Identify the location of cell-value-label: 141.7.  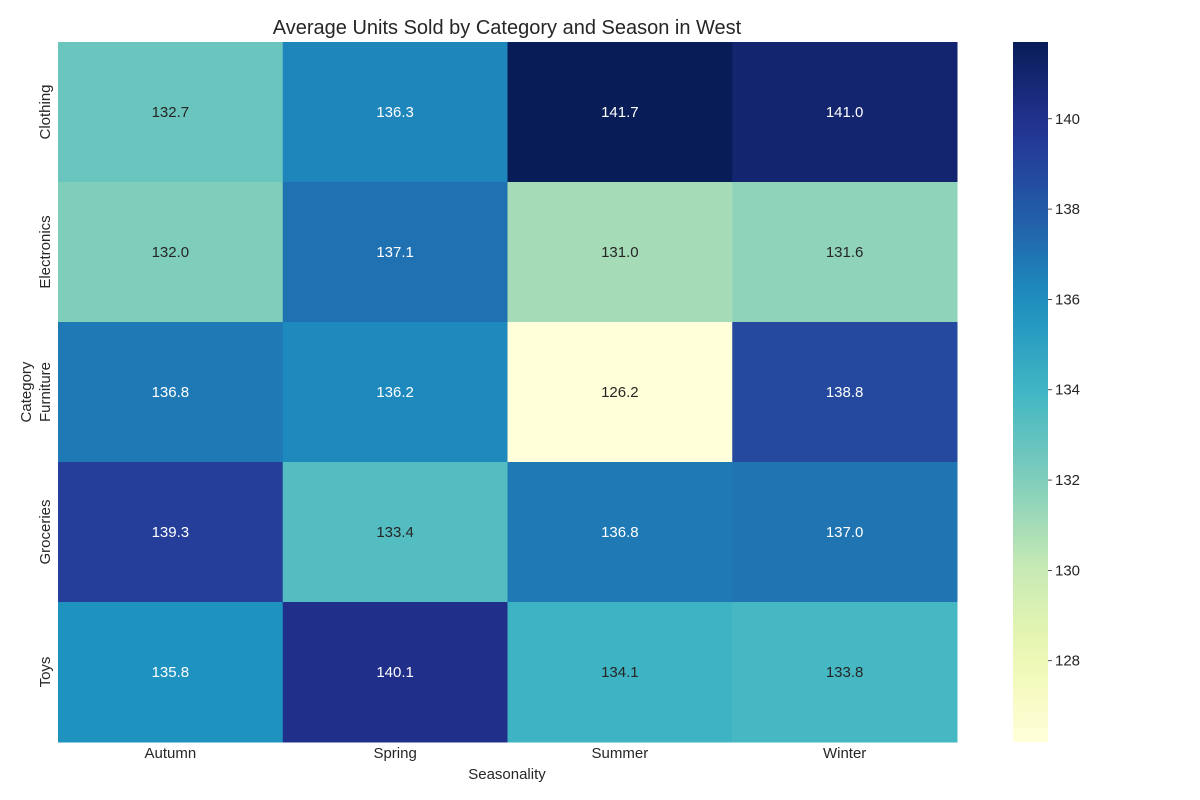
(620, 112).